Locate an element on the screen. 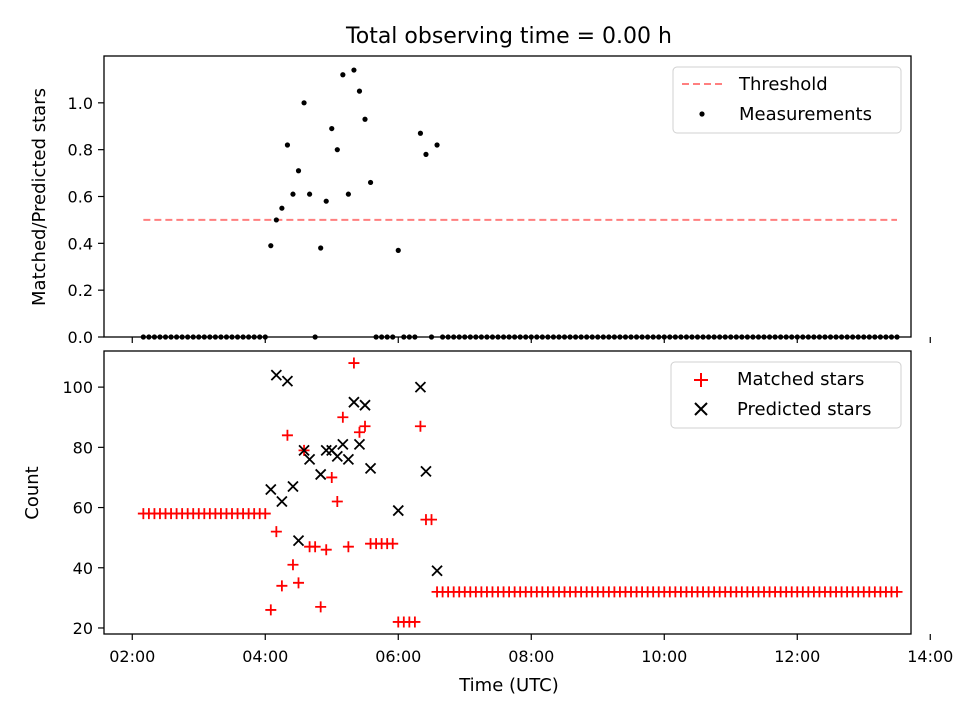  bottom-y-tick-label: 40 is located at coordinates (83, 568).